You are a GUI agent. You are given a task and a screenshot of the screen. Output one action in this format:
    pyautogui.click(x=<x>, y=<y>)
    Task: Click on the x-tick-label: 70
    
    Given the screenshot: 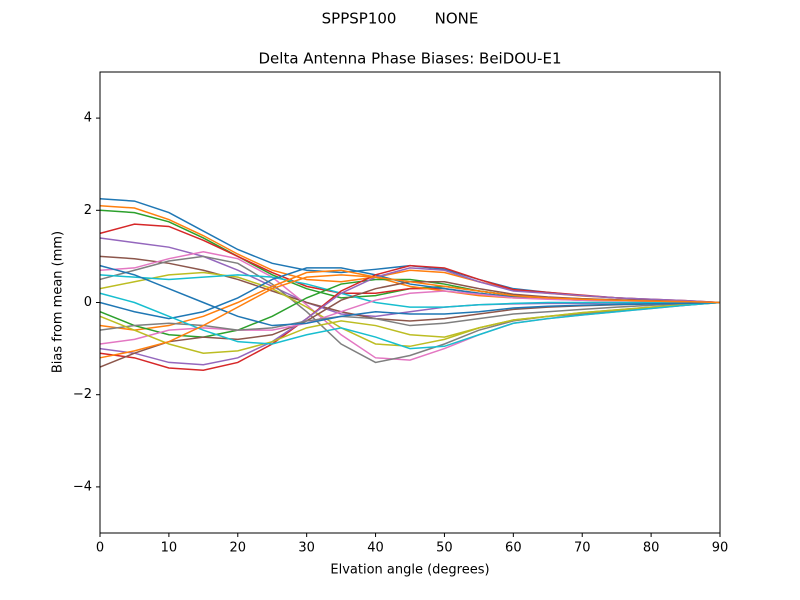 What is the action you would take?
    pyautogui.click(x=582, y=548)
    